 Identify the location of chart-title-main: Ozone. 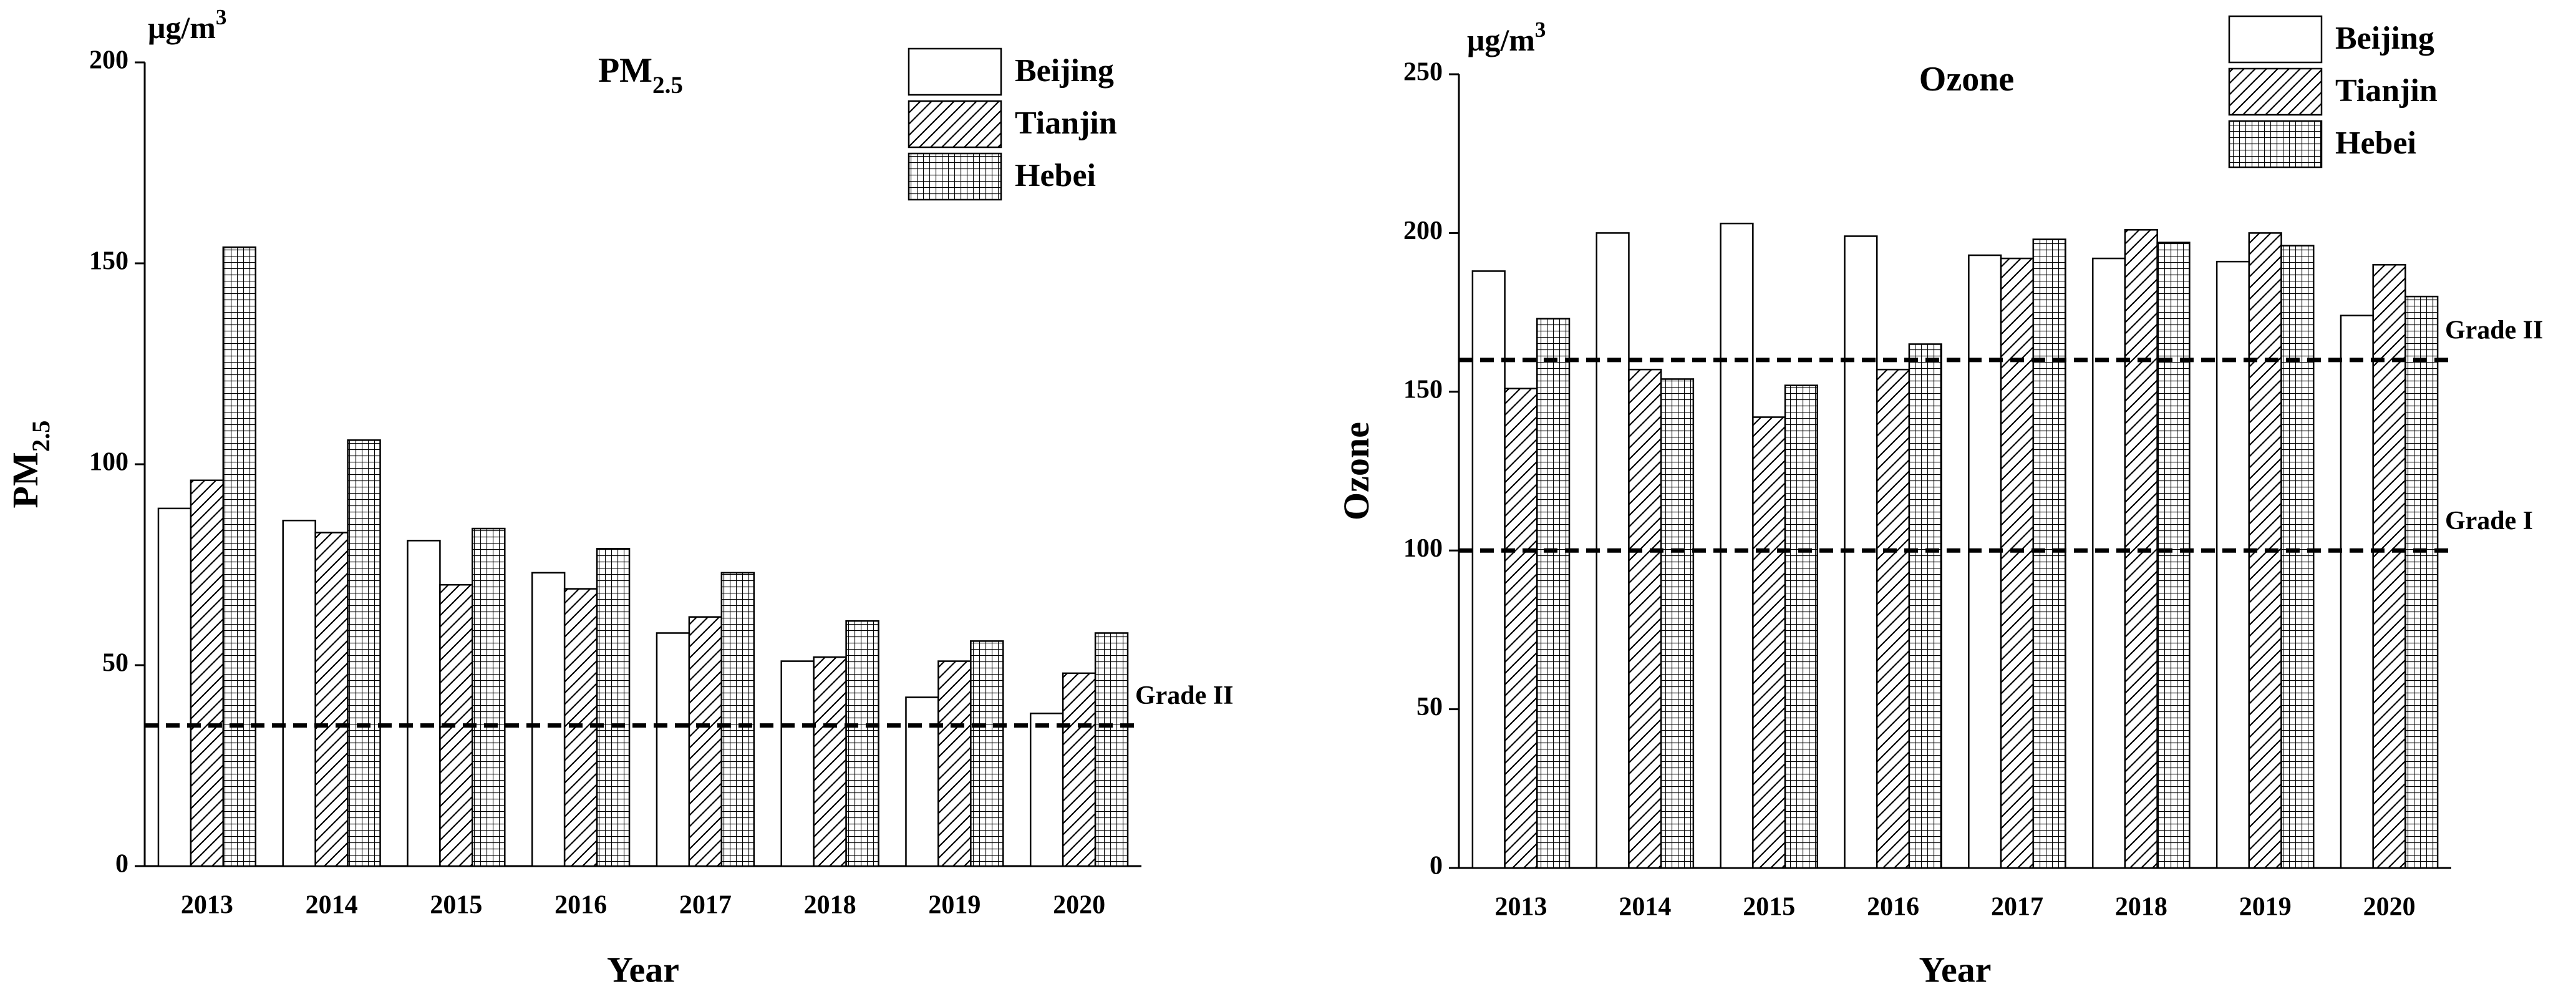
(1967, 79).